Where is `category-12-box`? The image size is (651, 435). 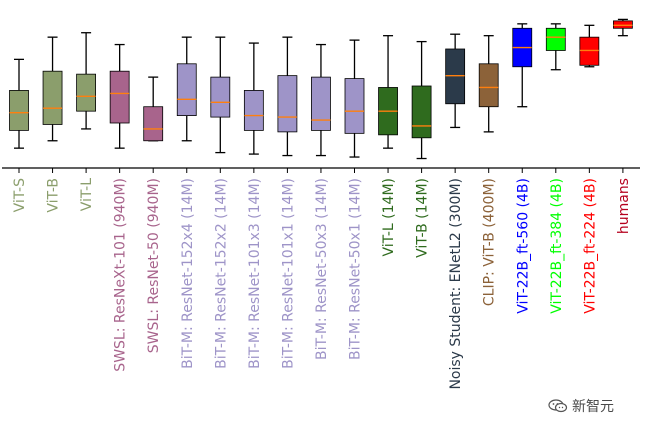 category-12-box is located at coordinates (421, 112).